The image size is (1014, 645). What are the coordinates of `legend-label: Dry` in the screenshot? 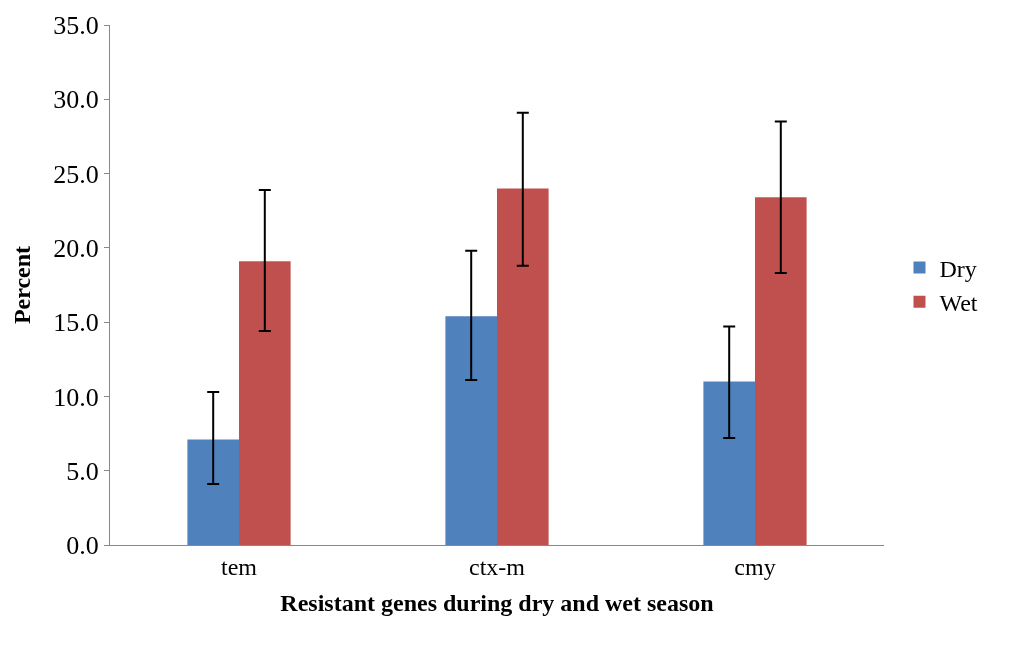 It's located at (958, 268).